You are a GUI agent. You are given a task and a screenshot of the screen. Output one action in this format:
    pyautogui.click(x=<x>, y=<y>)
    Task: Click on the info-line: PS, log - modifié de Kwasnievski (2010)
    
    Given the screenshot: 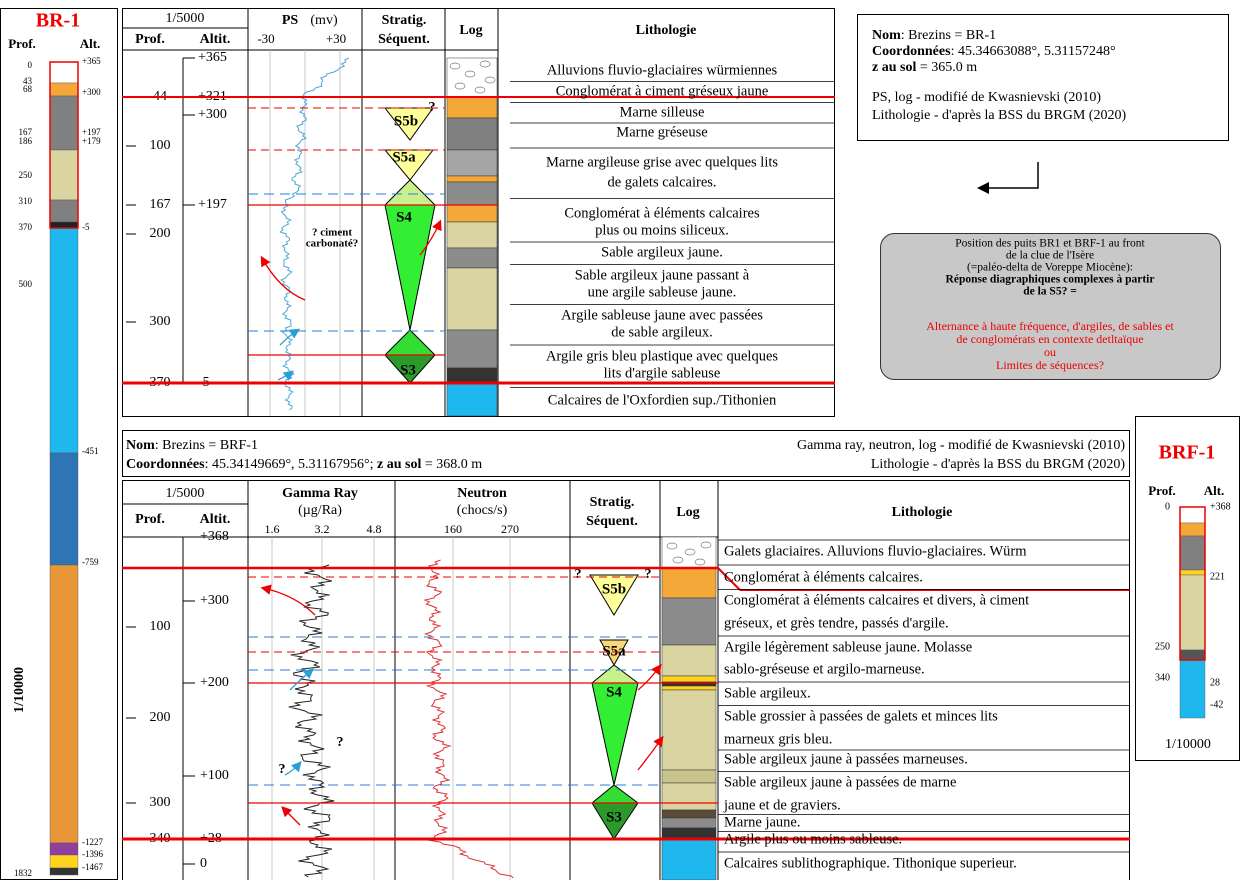 What is the action you would take?
    pyautogui.click(x=986, y=97)
    